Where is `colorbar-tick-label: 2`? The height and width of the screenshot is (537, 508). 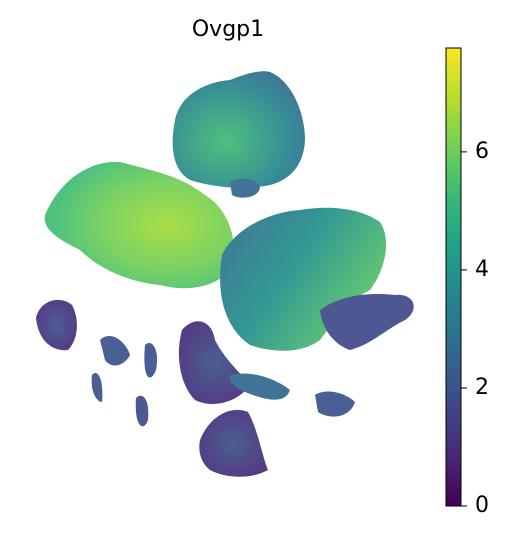
colorbar-tick-label: 2 is located at coordinates (482, 387).